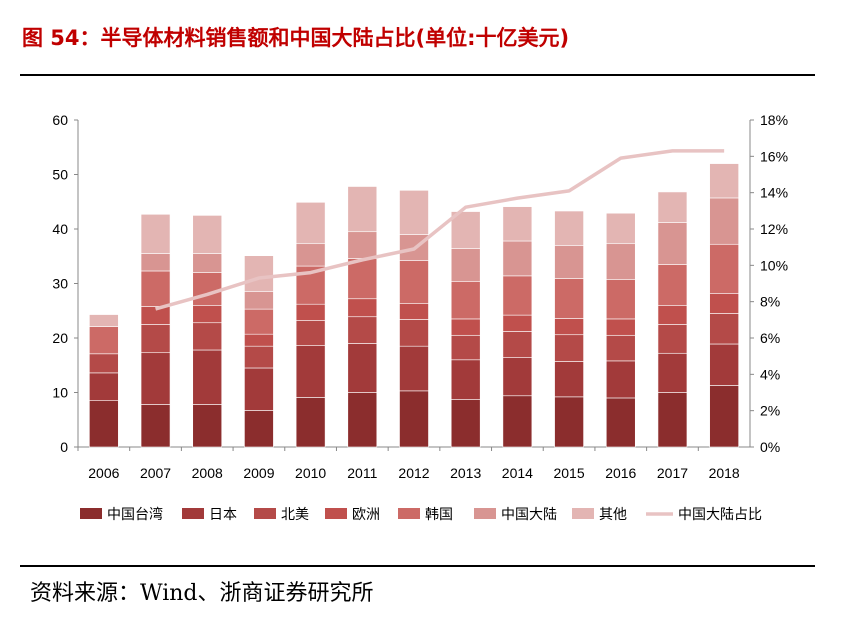  What do you see at coordinates (60, 393) in the screenshot?
I see `y-tick-label: 10` at bounding box center [60, 393].